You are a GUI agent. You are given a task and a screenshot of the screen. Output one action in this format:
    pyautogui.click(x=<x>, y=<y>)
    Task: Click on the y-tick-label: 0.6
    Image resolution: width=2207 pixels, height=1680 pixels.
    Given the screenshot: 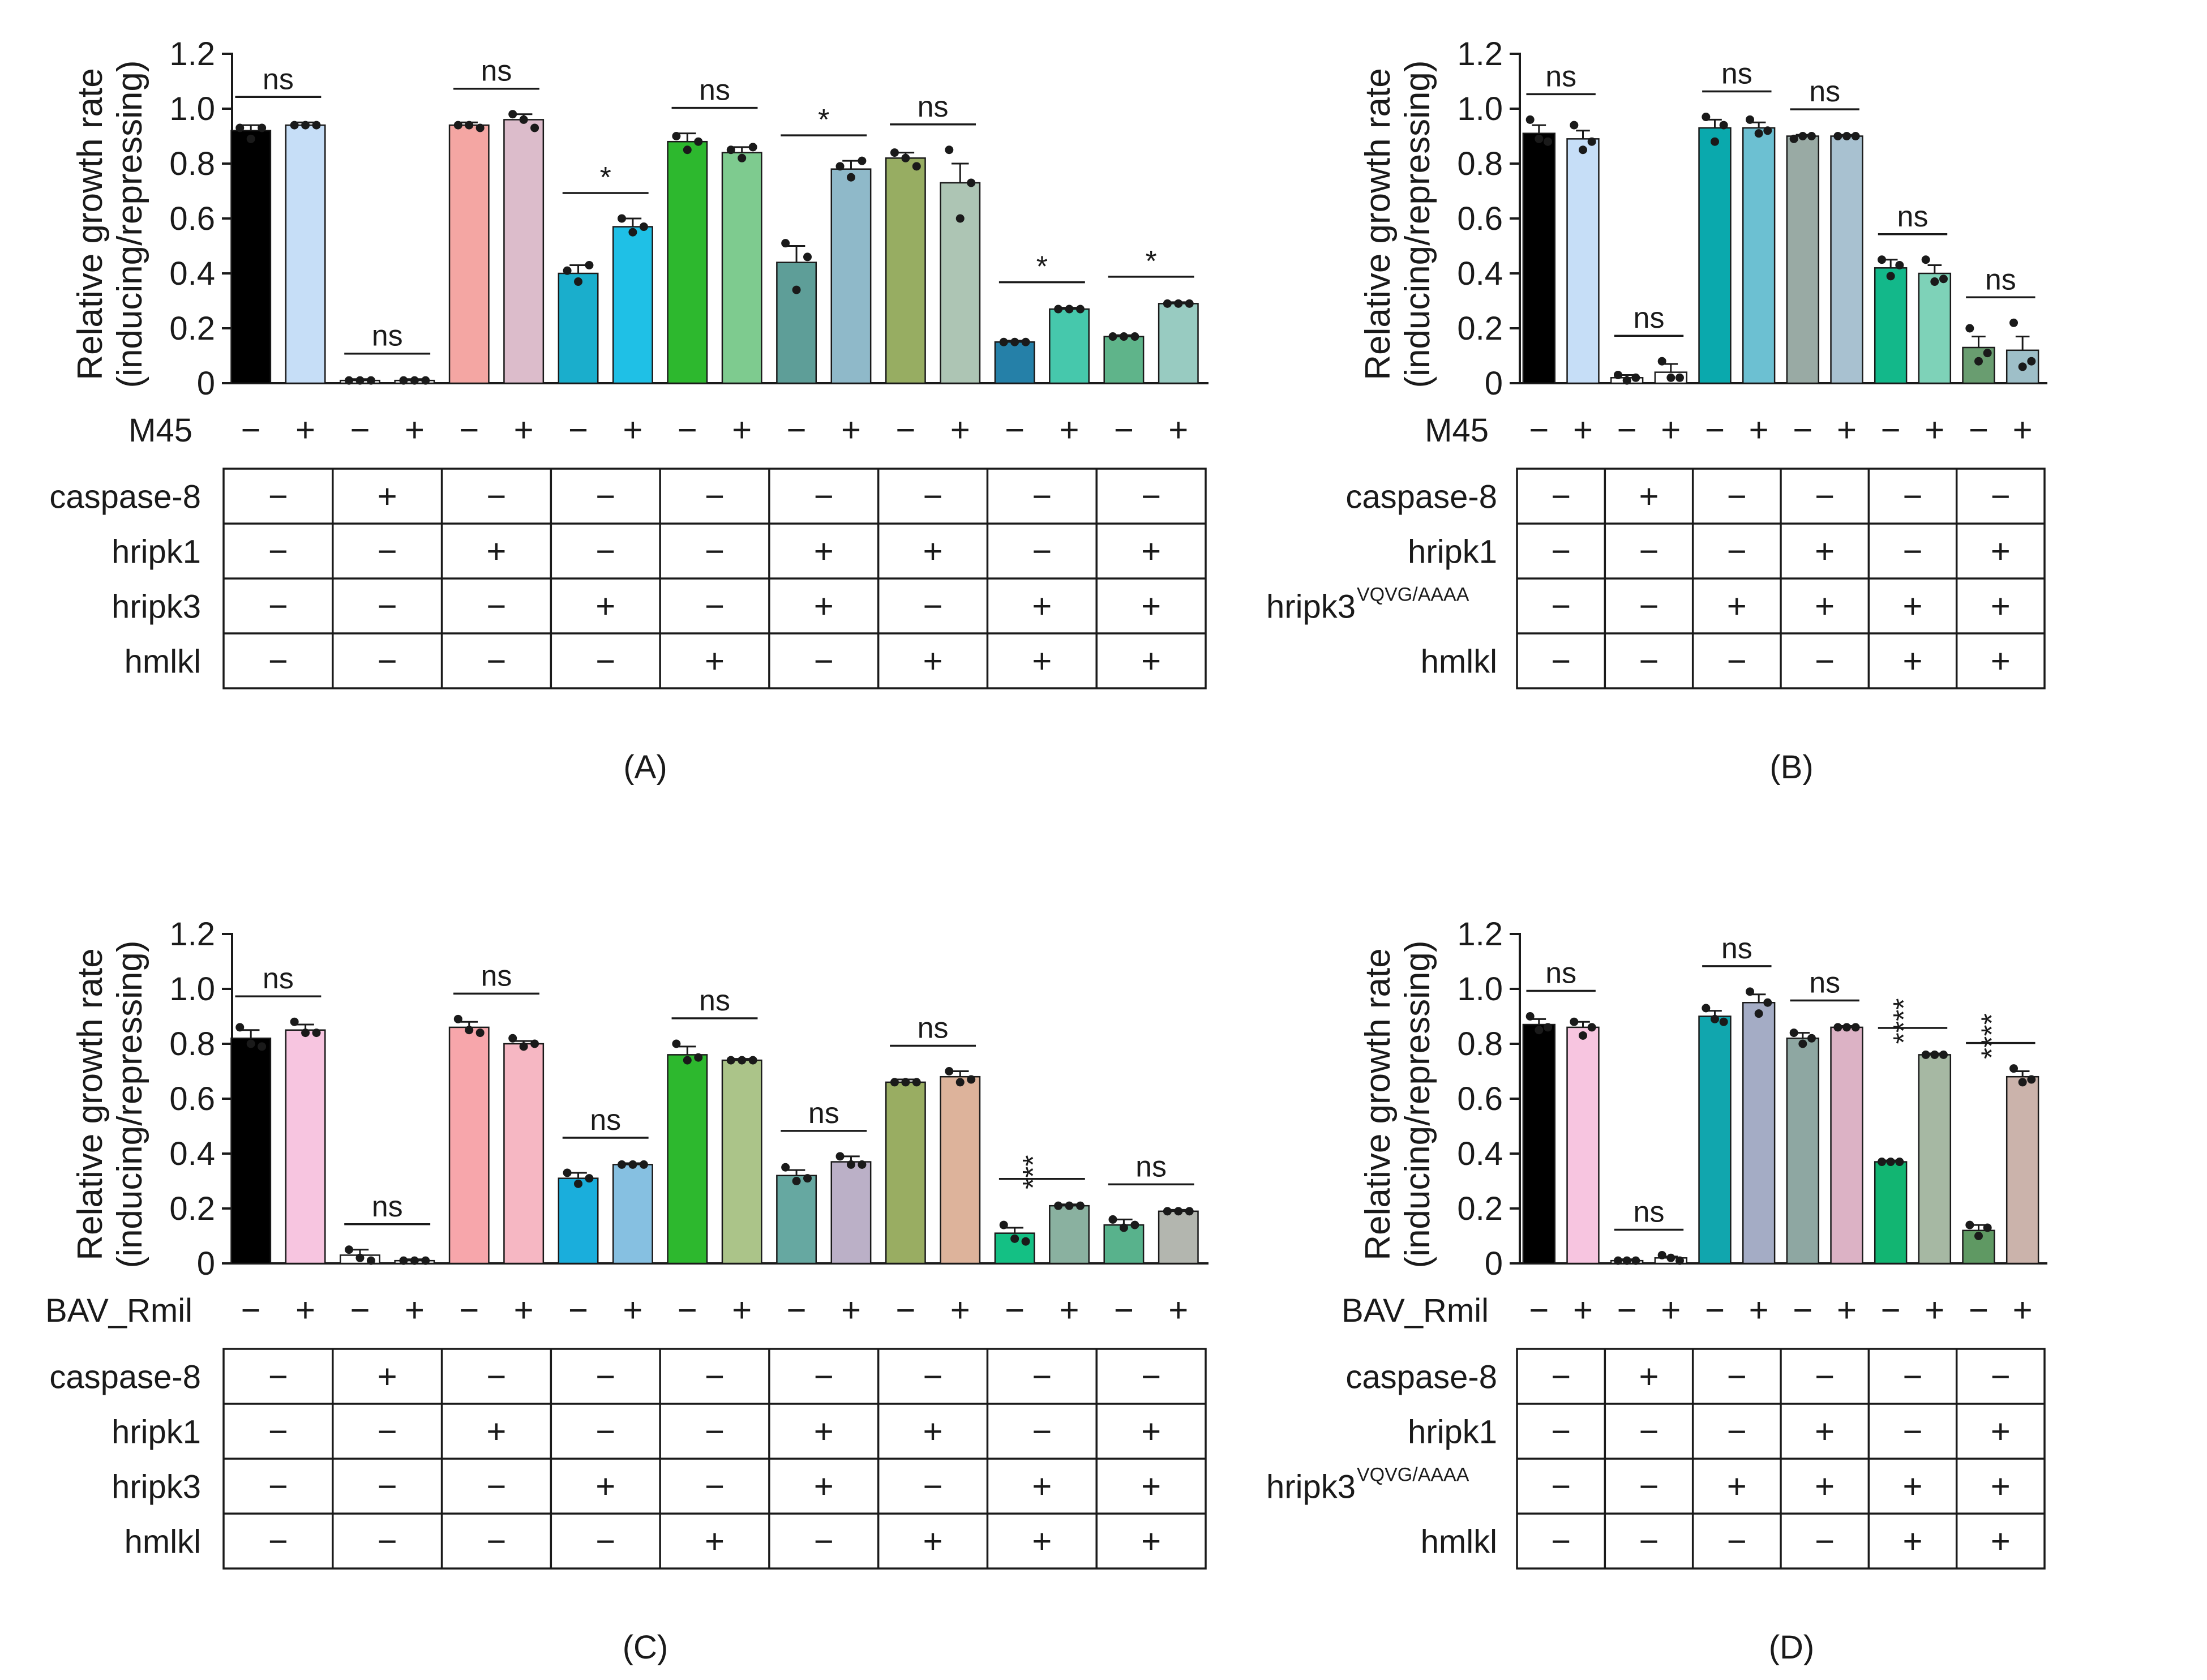 What is the action you would take?
    pyautogui.click(x=1480, y=218)
    